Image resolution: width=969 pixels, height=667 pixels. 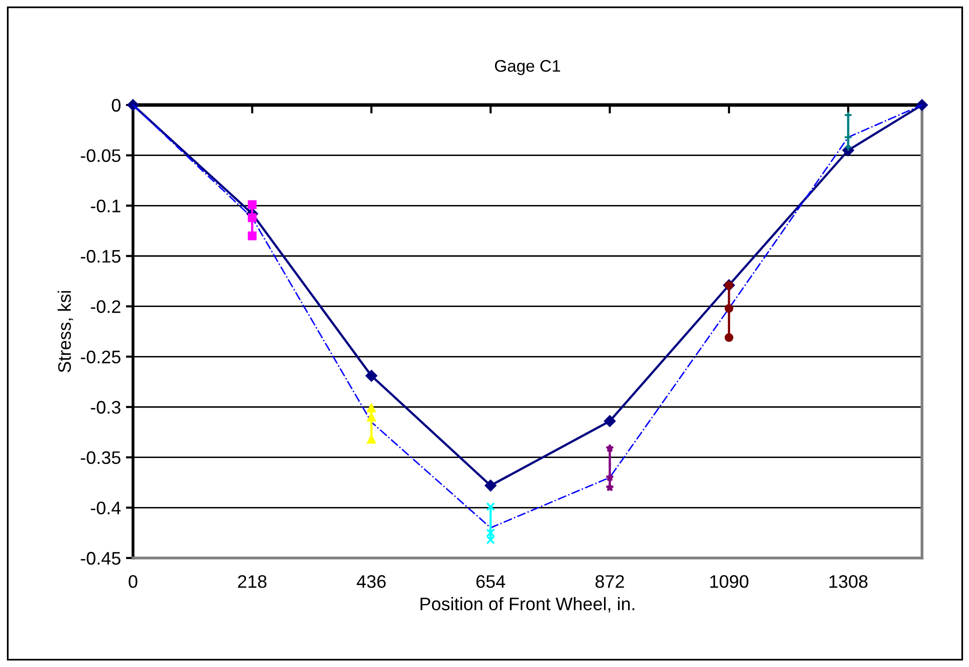 I want to click on y-tick-label: -0.4, so click(x=105, y=508).